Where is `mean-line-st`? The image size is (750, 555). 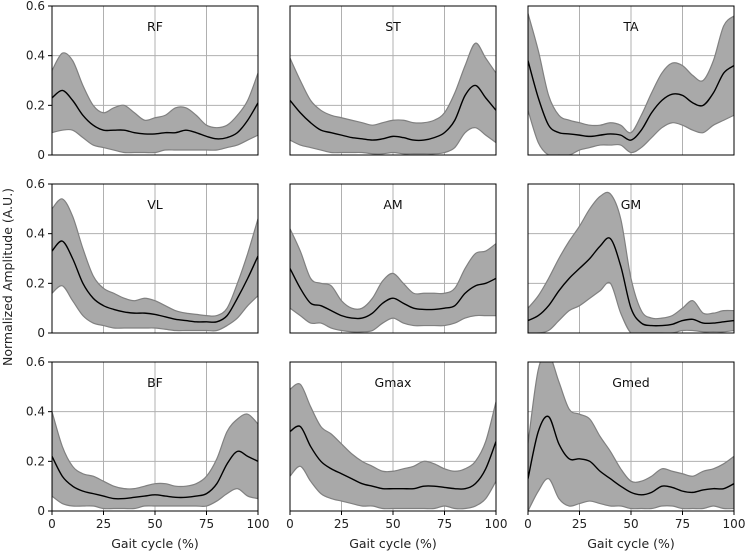
mean-line-st is located at coordinates (393, 113).